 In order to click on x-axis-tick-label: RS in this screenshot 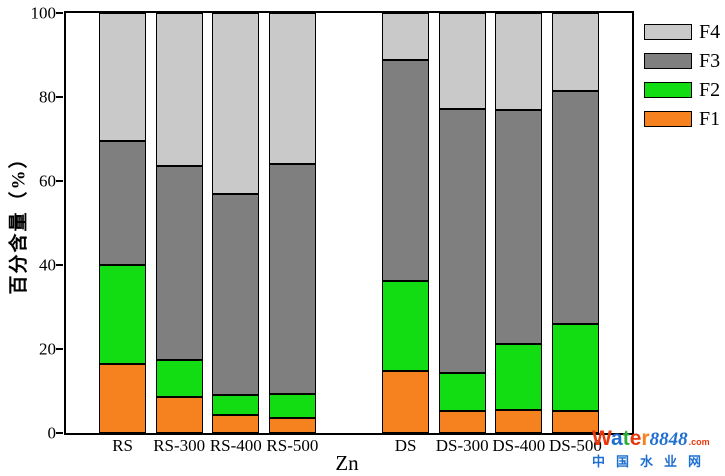, I will do `click(122, 445)`.